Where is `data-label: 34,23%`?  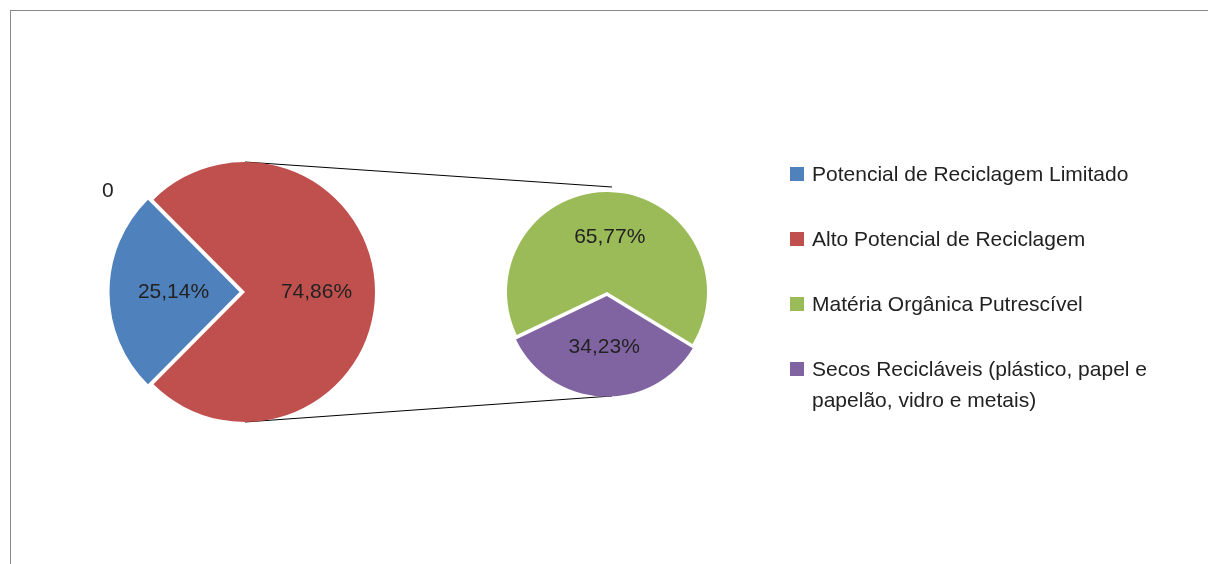 data-label: 34,23% is located at coordinates (604, 345).